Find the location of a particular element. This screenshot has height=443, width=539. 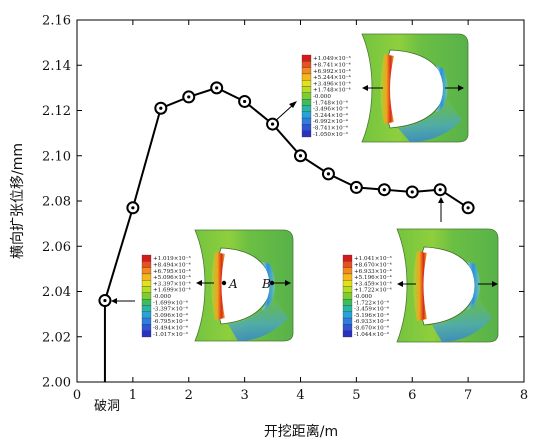

legend-value: -6.992×10⁻⁴ is located at coordinates (331, 121).